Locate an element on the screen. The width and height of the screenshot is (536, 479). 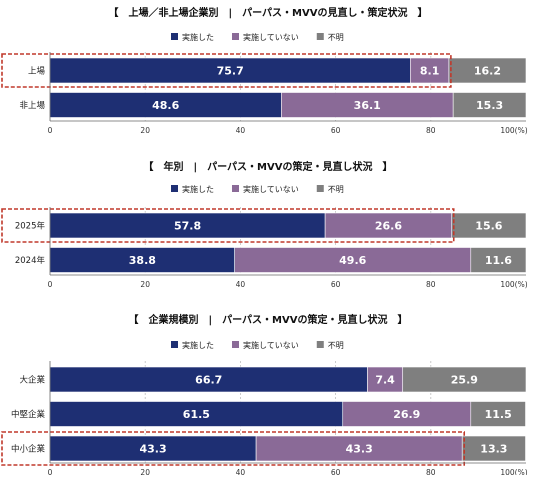
data-label: 49.6 is located at coordinates (352, 260).